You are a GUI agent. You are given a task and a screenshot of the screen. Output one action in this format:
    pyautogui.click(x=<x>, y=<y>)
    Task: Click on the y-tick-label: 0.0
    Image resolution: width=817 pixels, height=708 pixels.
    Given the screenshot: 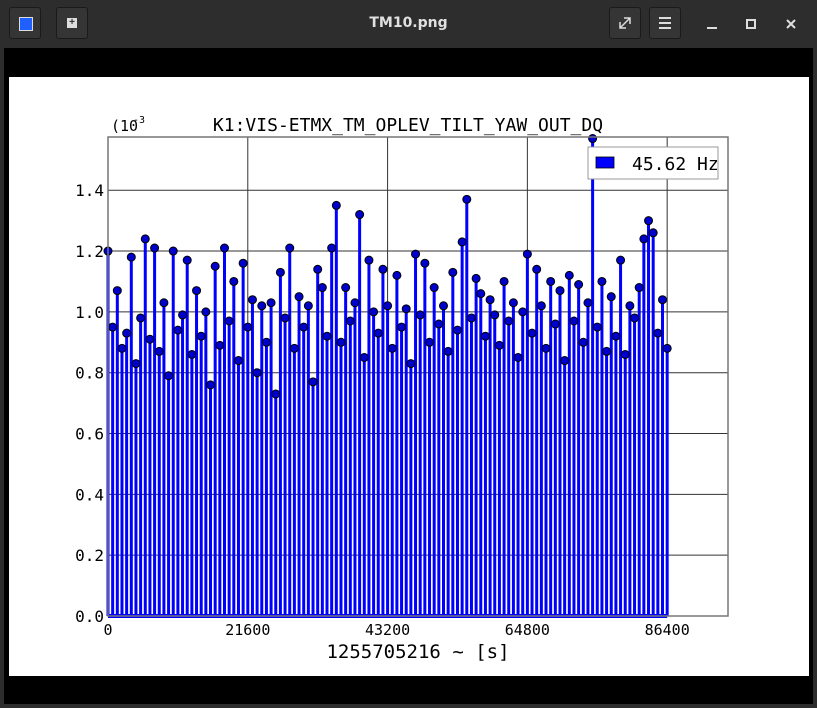 What is the action you would take?
    pyautogui.click(x=89, y=616)
    